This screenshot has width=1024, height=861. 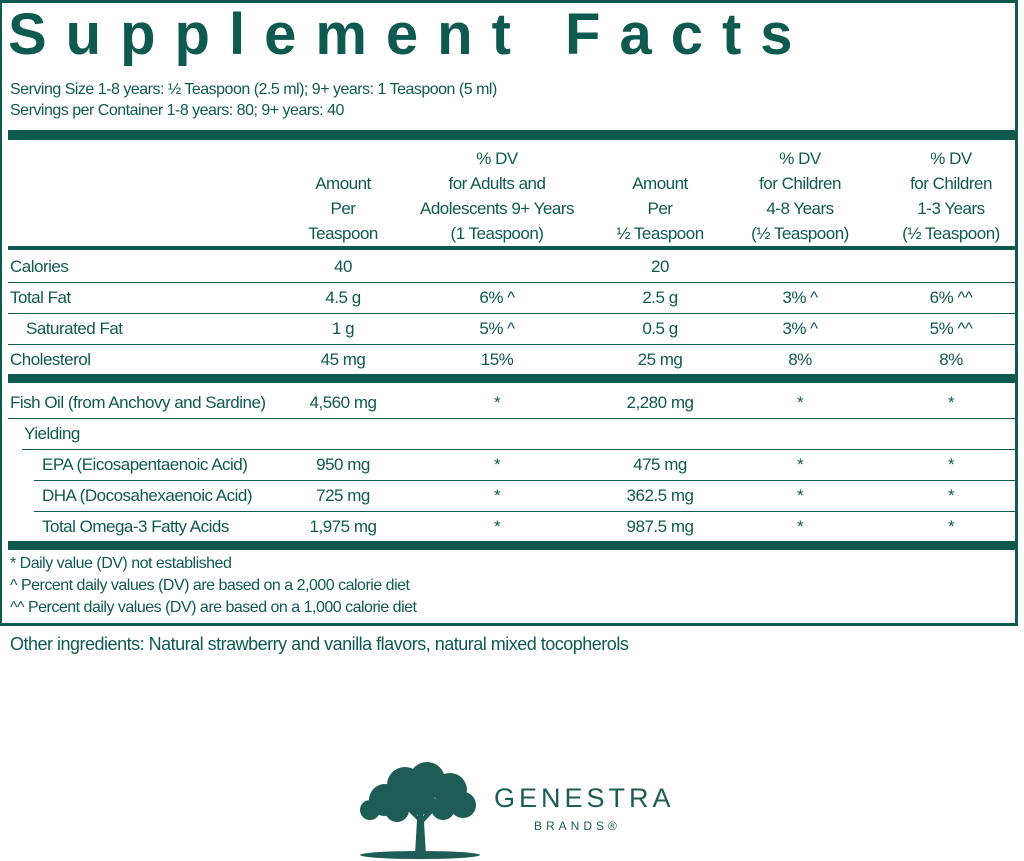 I want to click on divider-medium, so click(x=513, y=248).